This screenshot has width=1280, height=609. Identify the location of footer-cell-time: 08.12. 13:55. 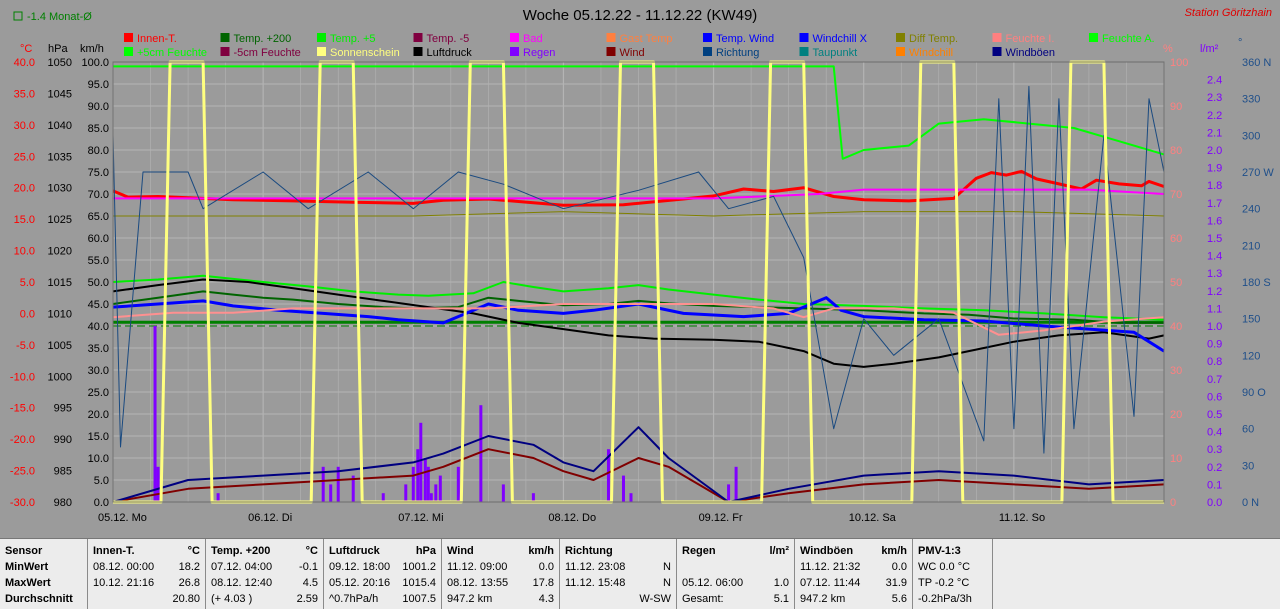
(478, 583).